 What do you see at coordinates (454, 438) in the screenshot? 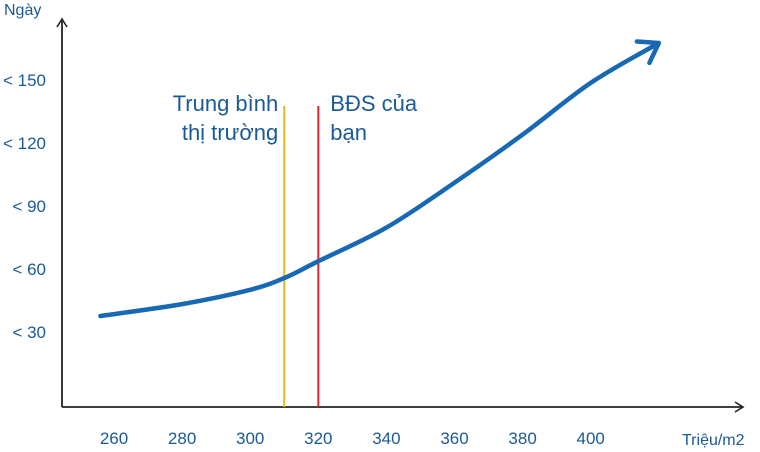
I see `x-tick-label: 360` at bounding box center [454, 438].